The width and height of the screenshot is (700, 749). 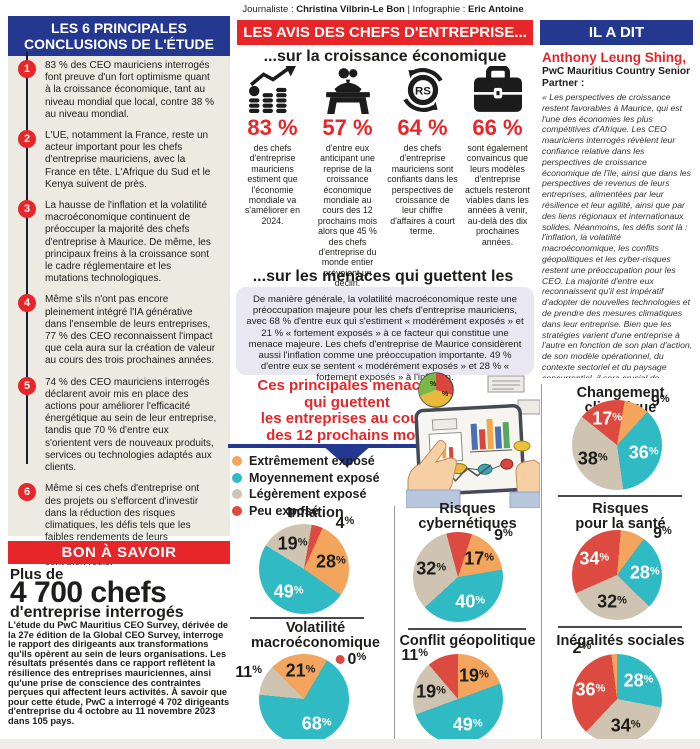 I want to click on know-box-line3: d'entreprise interrogés, so click(x=97, y=612).